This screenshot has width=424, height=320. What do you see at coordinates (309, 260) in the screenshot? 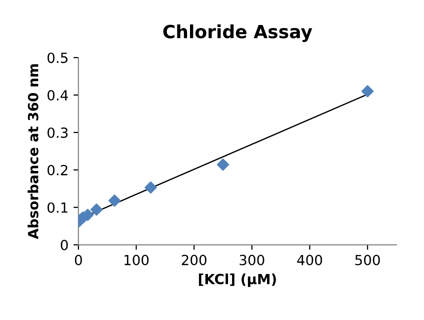
I see `x-tick-label: 400` at bounding box center [309, 260].